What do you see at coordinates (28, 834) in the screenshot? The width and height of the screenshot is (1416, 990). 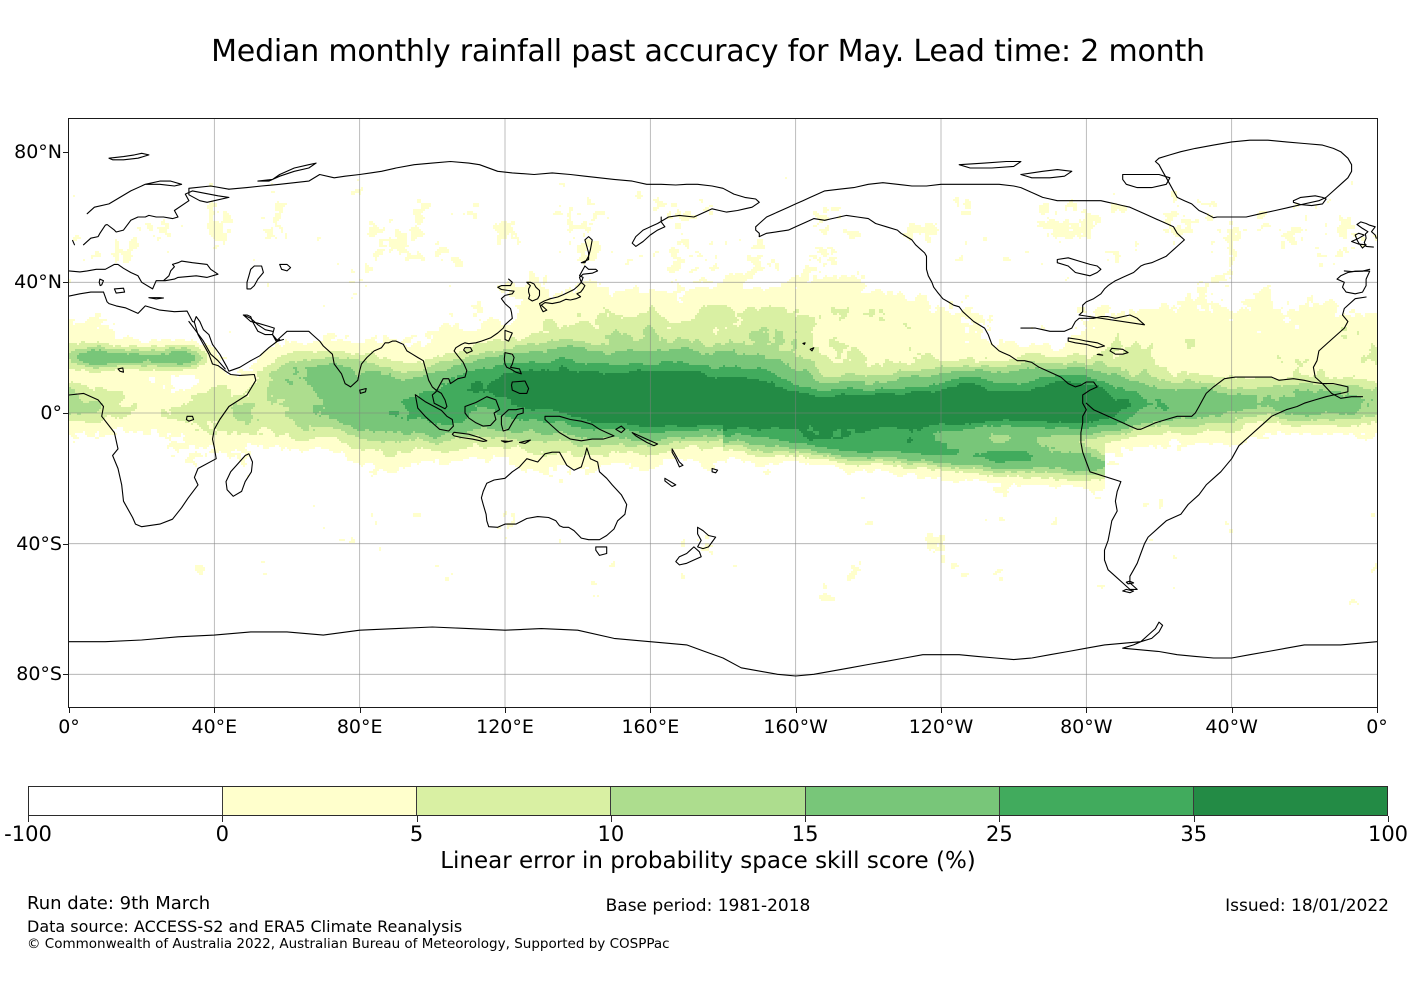 I see `colorbar-tick-label: -100` at bounding box center [28, 834].